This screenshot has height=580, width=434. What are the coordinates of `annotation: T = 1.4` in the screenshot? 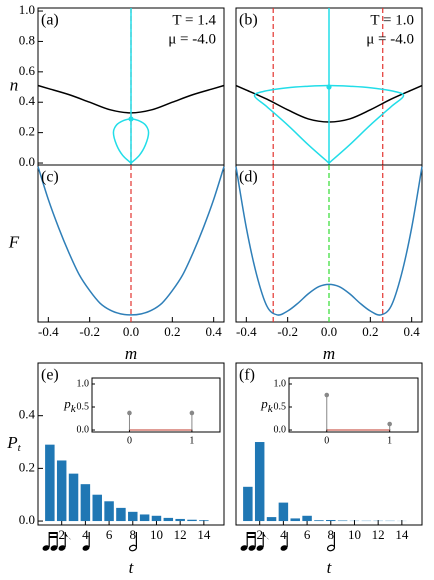 It's located at (194, 20).